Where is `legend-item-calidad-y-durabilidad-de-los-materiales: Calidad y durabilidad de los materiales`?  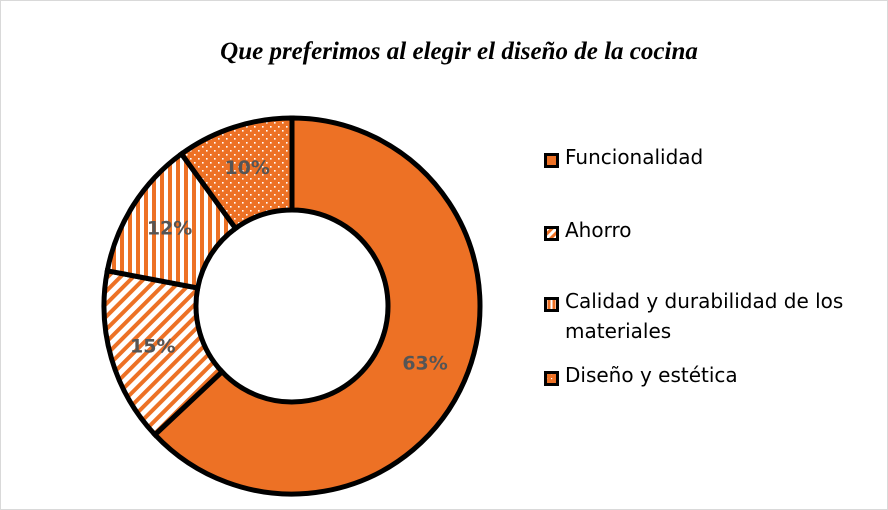
legend-item-calidad-y-durabilidad-de-los-materiales: Calidad y durabilidad de los materiales is located at coordinates (709, 317).